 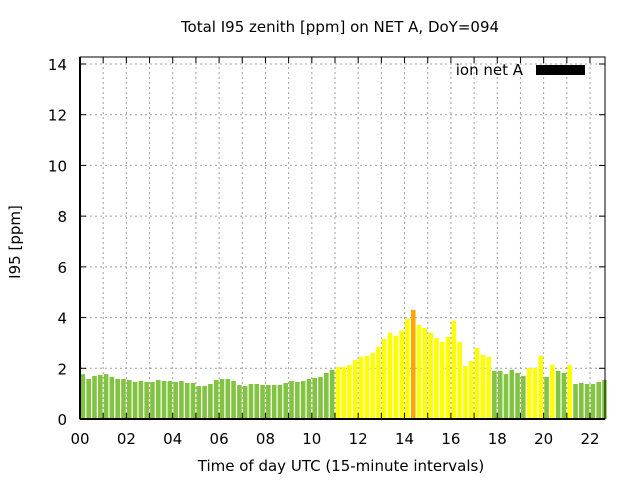 I want to click on y-tick-label: 2, so click(x=62, y=369).